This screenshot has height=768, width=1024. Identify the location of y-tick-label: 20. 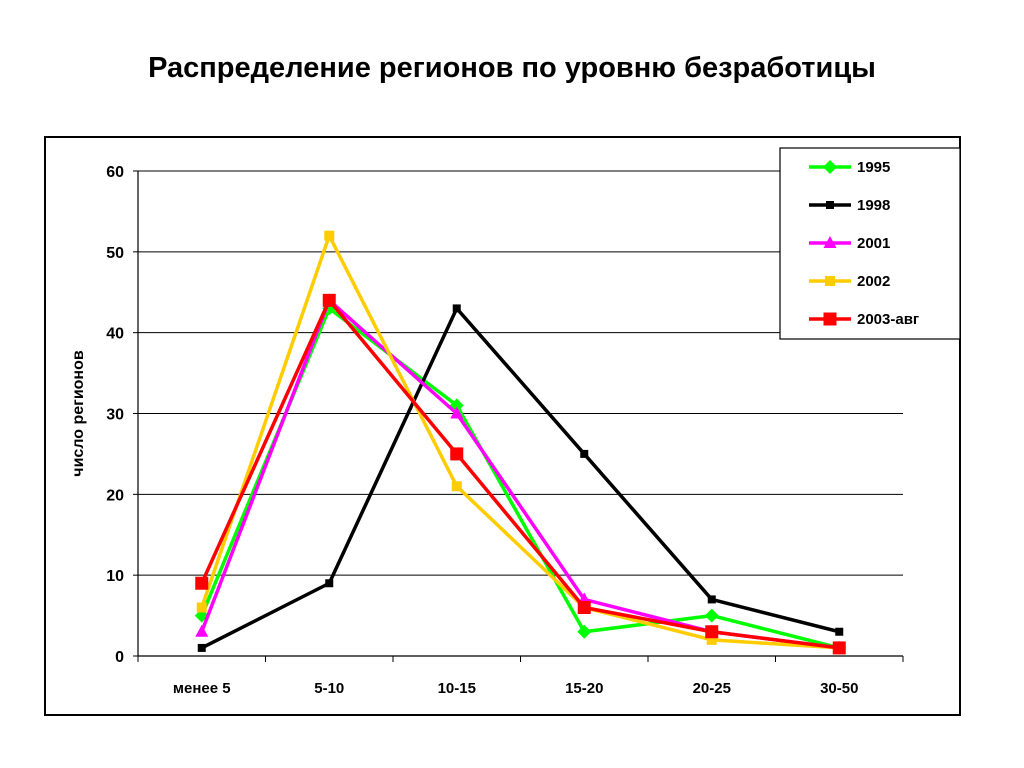
(115, 495).